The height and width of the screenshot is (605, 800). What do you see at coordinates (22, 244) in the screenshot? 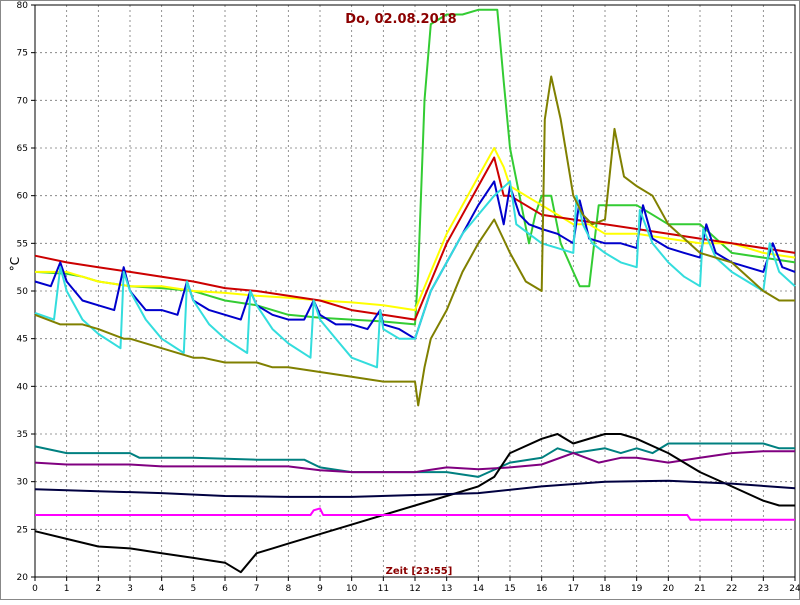
I see `y-tick-label: 55` at bounding box center [22, 244].